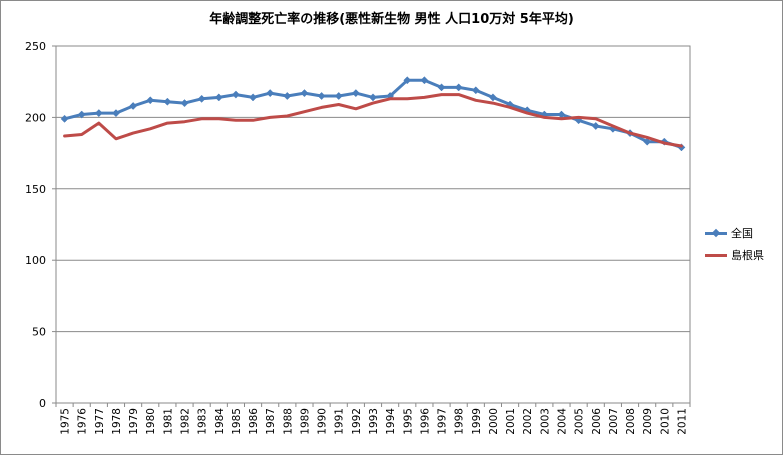  What do you see at coordinates (665, 421) in the screenshot?
I see `x-tick-label: 2010` at bounding box center [665, 421].